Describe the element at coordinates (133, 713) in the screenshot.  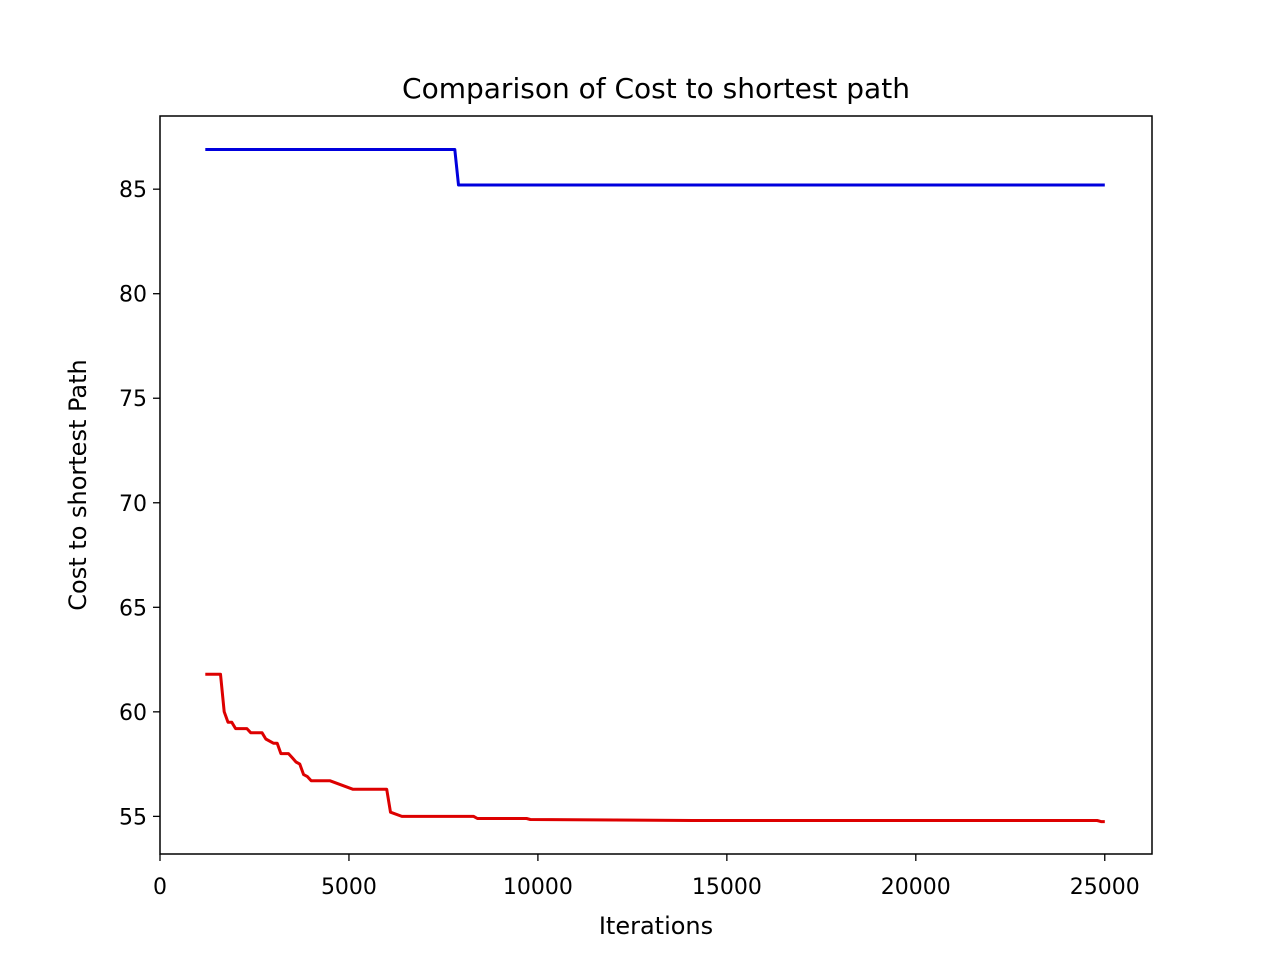
I see `y-tick-label: 60` at that location.